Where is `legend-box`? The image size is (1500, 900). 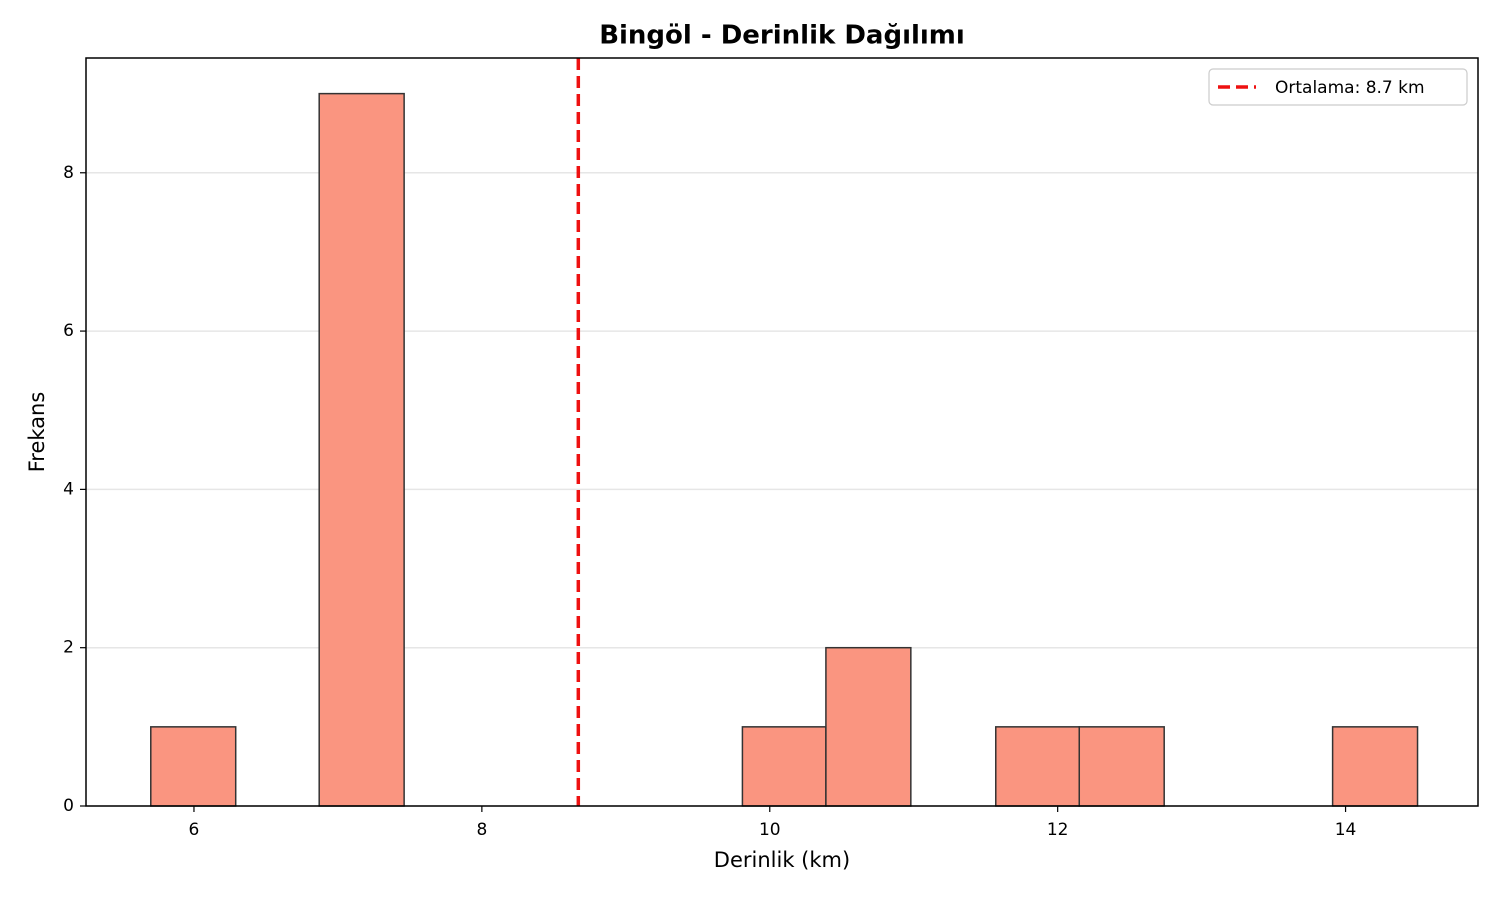
legend-box is located at coordinates (1338, 87).